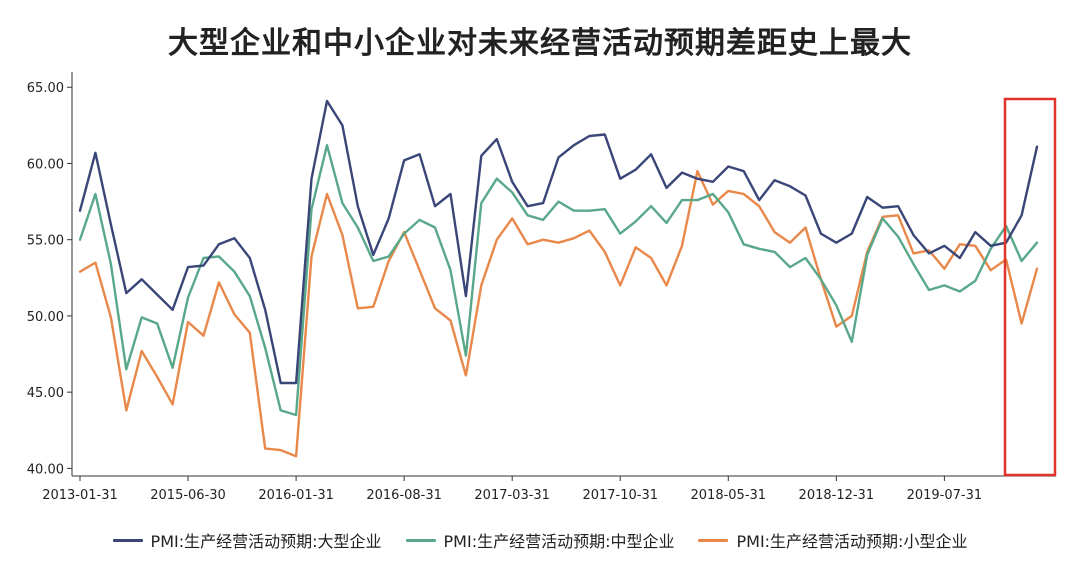 Image resolution: width=1080 pixels, height=576 pixels. I want to click on x-tick-label: 2019-07-31, so click(945, 495).